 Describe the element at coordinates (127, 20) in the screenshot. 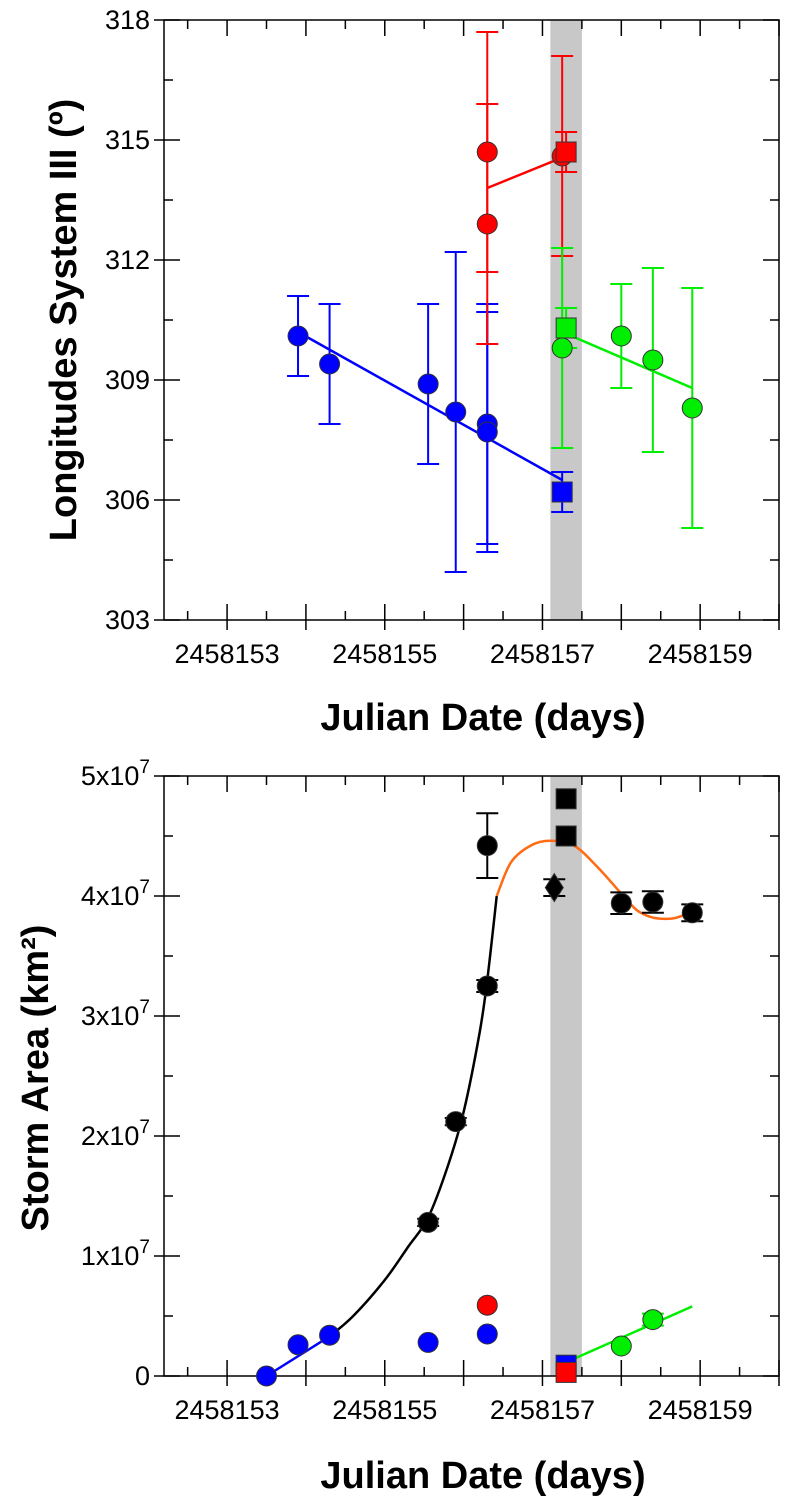

I see `longitude-y-tick-label: 318` at that location.